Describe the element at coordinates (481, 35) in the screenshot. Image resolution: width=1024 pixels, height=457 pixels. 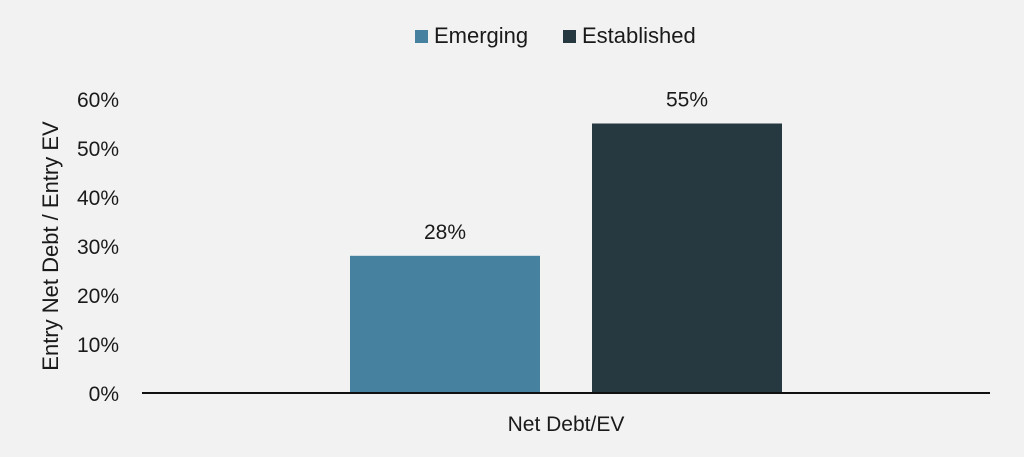
I see `legend-label: Emerging` at that location.